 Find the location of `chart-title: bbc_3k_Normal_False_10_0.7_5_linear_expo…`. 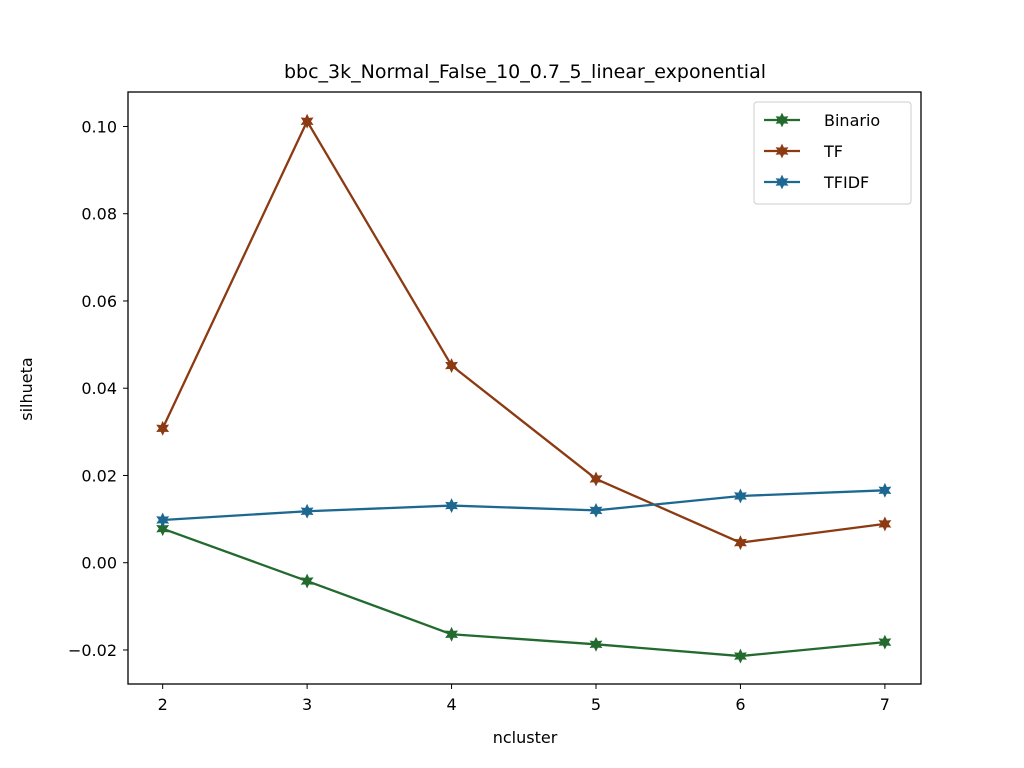

chart-title: bbc_3k_Normal_False_10_0.7_5_linear_expo… is located at coordinates (525, 72).